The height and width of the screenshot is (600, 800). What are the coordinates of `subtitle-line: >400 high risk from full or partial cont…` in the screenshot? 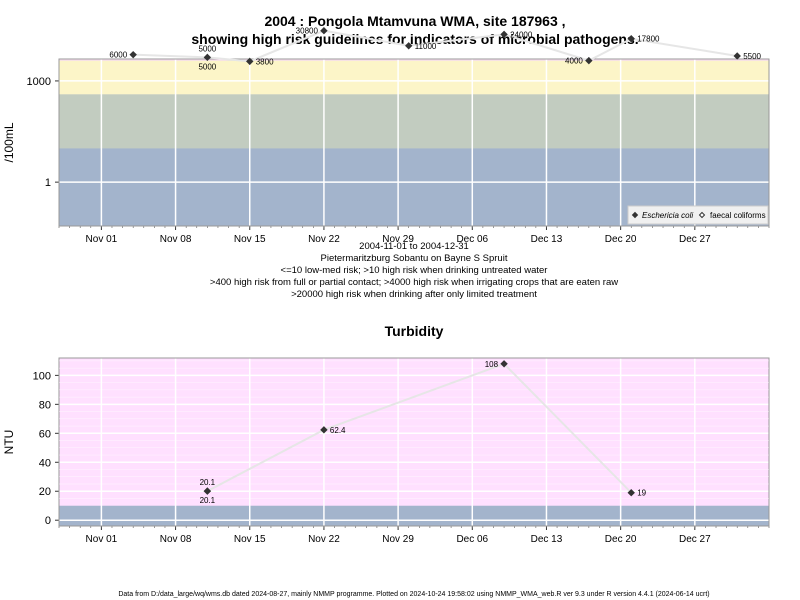 It's located at (414, 282).